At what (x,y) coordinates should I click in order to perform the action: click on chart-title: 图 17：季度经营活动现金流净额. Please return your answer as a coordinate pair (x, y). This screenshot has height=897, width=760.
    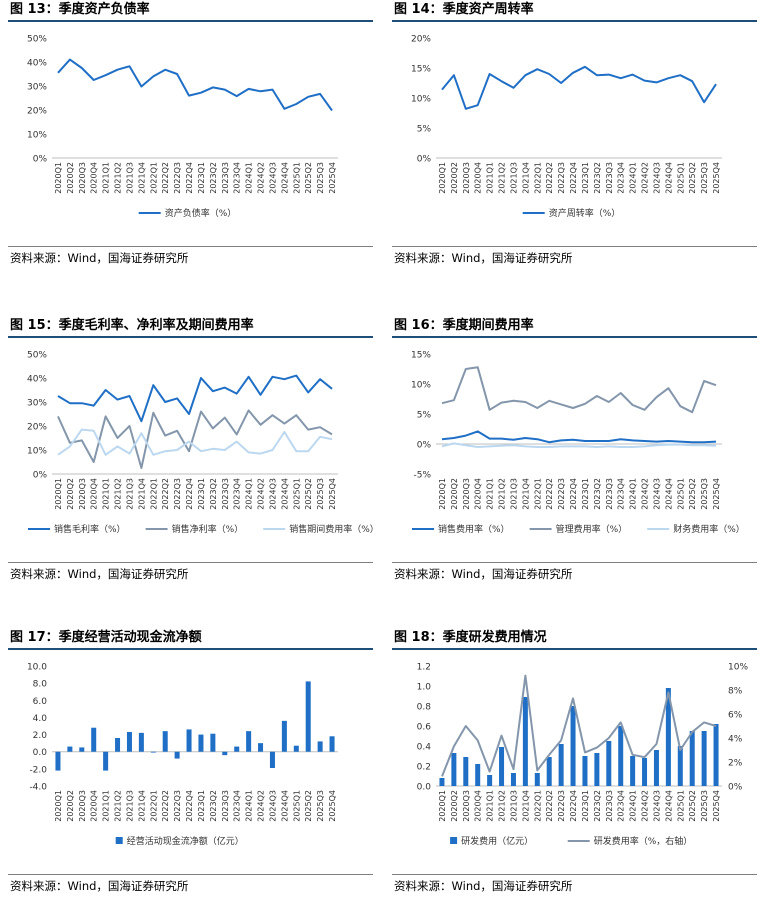
    Looking at the image, I should click on (190, 639).